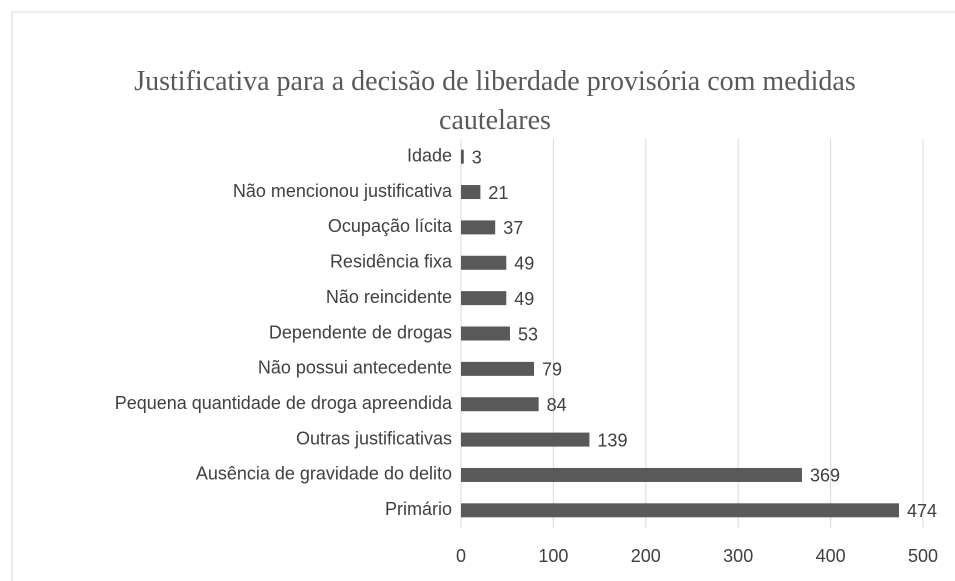 This screenshot has width=955, height=581. What do you see at coordinates (418, 509) in the screenshot?
I see `y-tick-label: Primário` at bounding box center [418, 509].